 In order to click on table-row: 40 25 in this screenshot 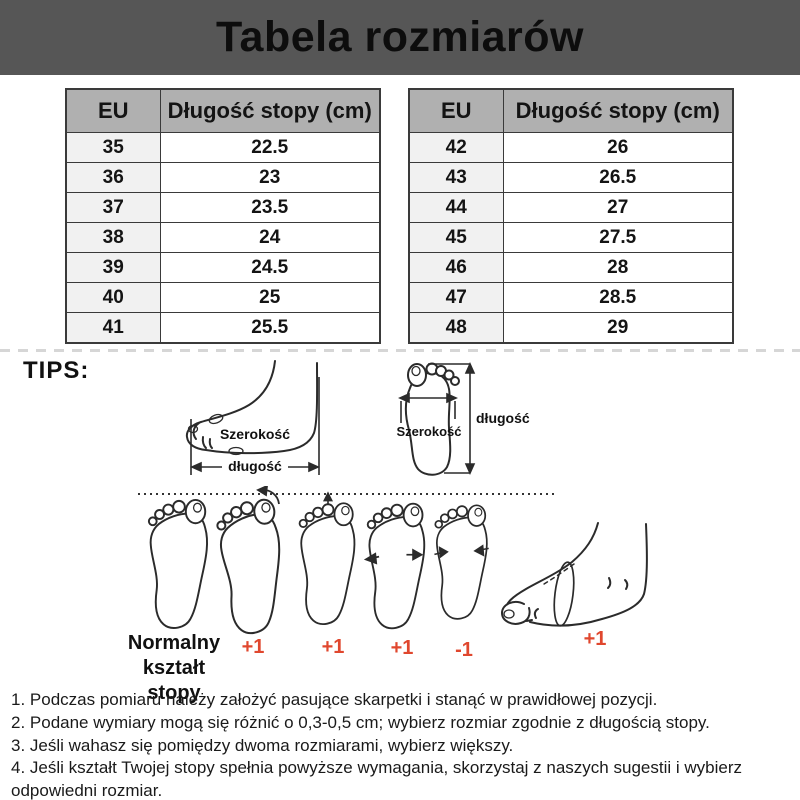, I will do `click(223, 297)`.